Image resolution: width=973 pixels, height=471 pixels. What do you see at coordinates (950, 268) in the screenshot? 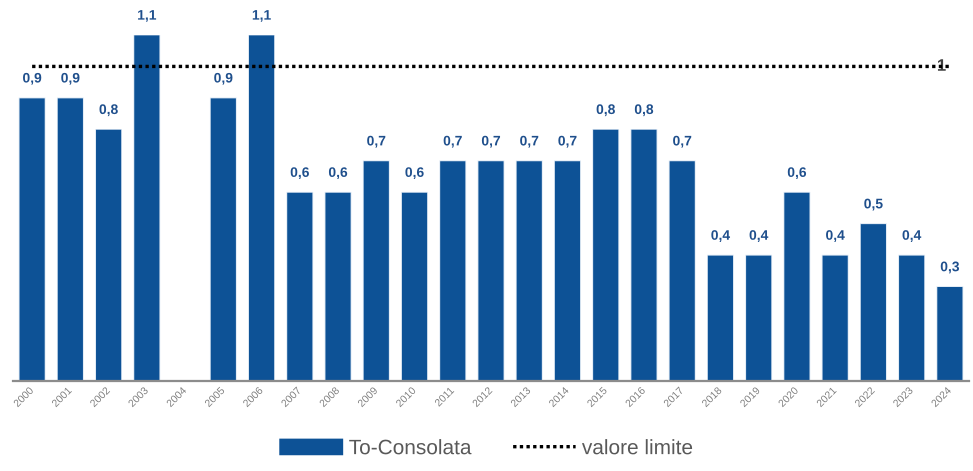
I see `data-label: 0,3` at bounding box center [950, 268].